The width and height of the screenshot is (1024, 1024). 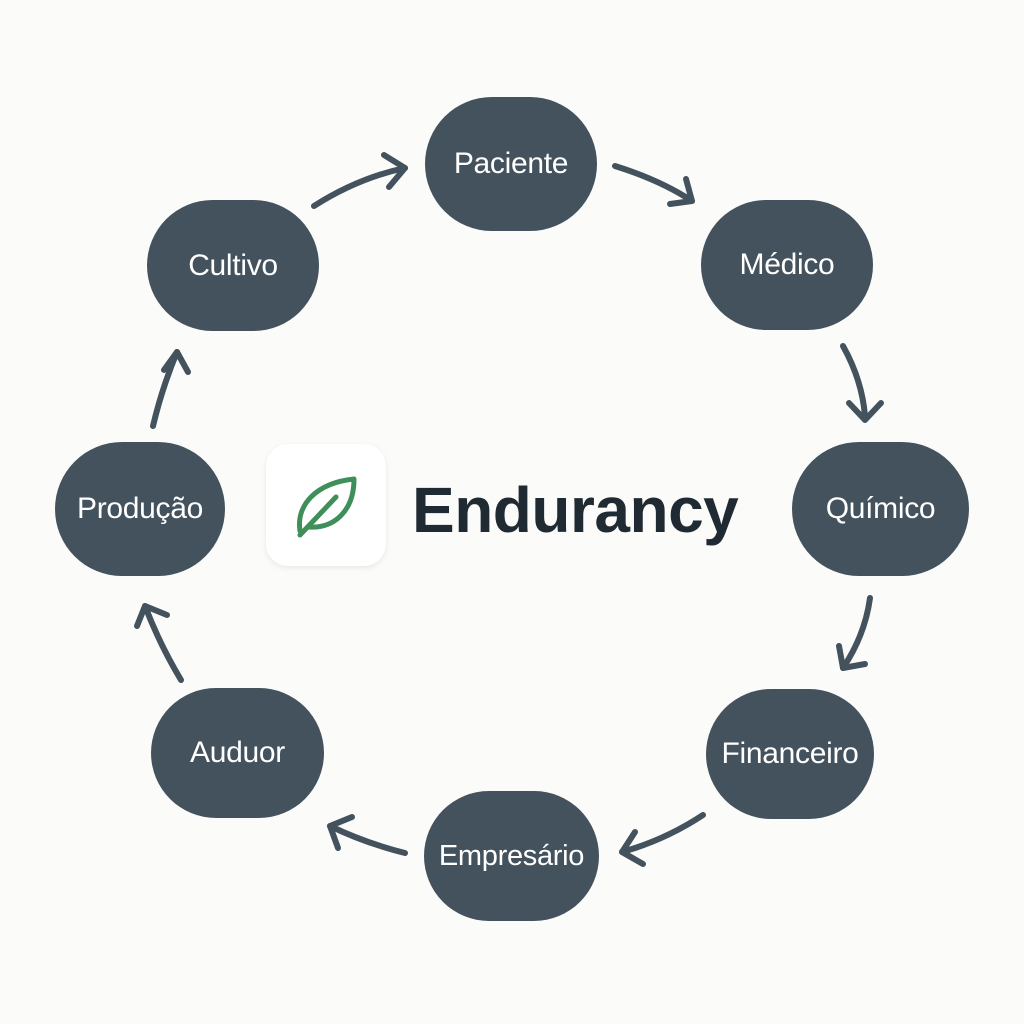 I want to click on arrow-financeiro-to-empresario, so click(x=662, y=833).